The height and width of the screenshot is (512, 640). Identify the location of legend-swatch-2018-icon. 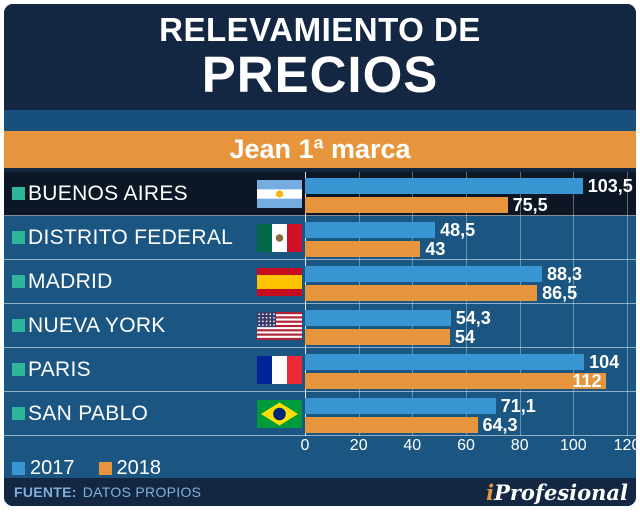
(105, 468).